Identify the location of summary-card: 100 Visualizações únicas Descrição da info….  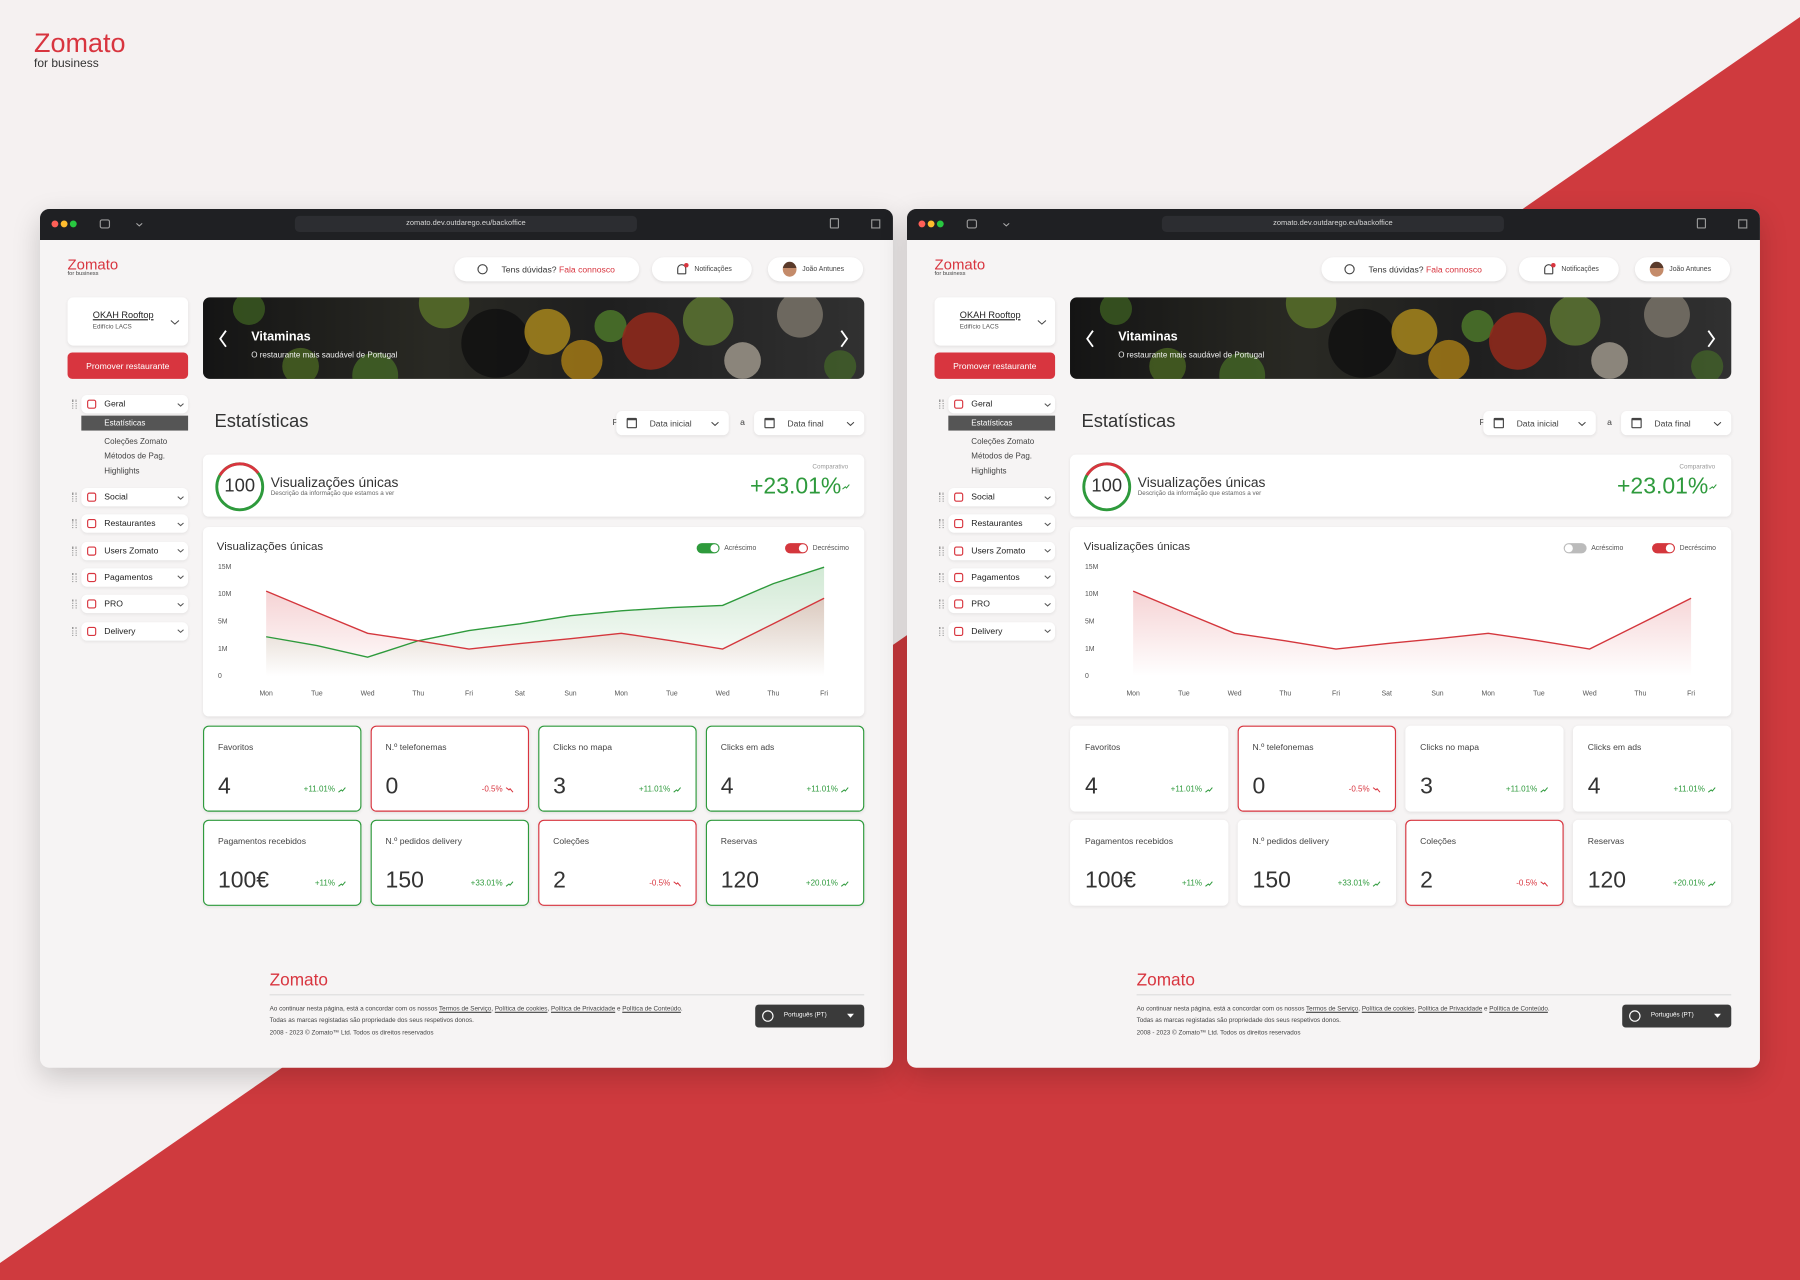
(534, 485).